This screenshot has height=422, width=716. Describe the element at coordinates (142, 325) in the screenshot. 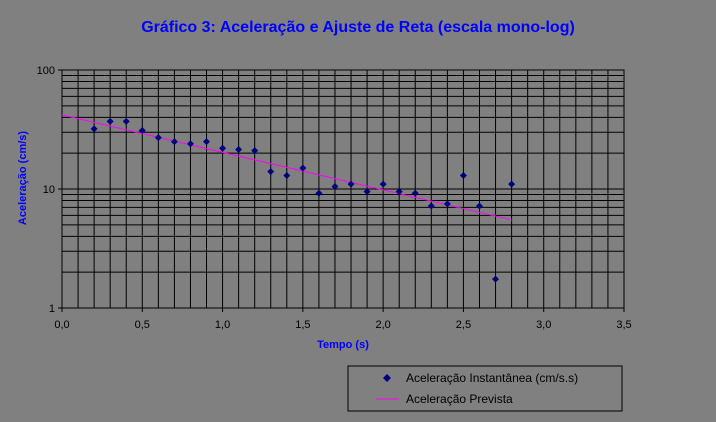

I see `x-tick-label: 0,5` at that location.